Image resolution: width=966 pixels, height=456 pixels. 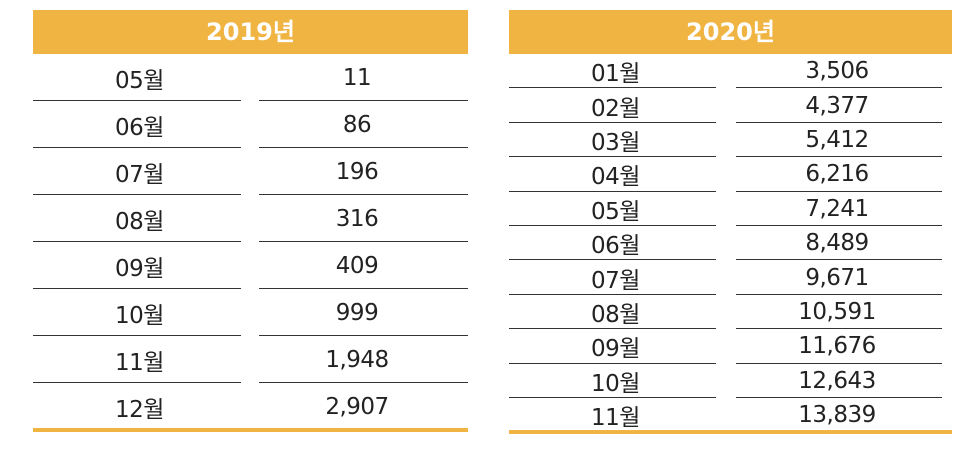 What do you see at coordinates (730, 105) in the screenshot?
I see `table-row: 02월 4,377` at bounding box center [730, 105].